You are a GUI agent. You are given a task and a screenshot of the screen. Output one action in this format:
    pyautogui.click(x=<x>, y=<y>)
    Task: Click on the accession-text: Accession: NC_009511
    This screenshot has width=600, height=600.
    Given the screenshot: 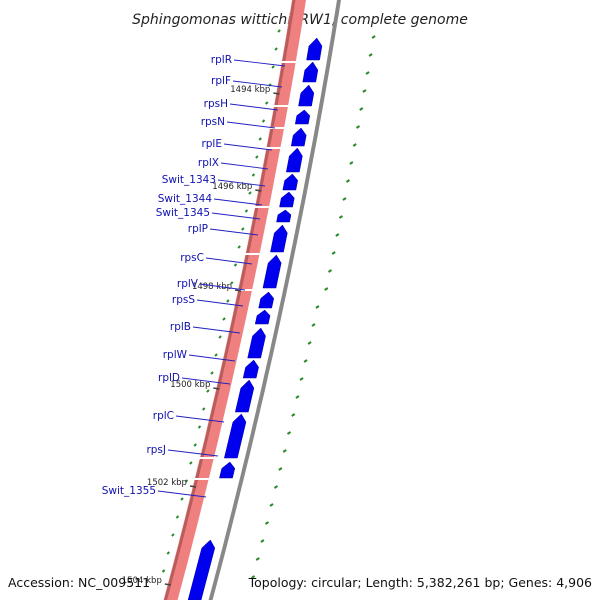 What is the action you would take?
    pyautogui.click(x=79, y=582)
    